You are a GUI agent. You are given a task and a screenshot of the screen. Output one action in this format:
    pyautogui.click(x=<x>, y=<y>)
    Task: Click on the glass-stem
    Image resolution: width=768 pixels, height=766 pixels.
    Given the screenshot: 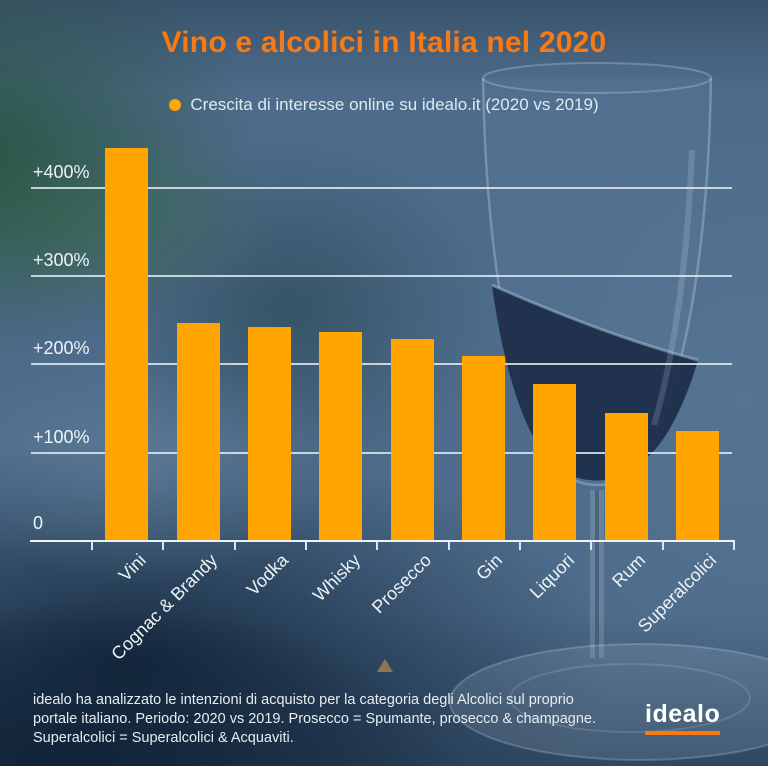 What is the action you would take?
    pyautogui.click(x=597, y=574)
    